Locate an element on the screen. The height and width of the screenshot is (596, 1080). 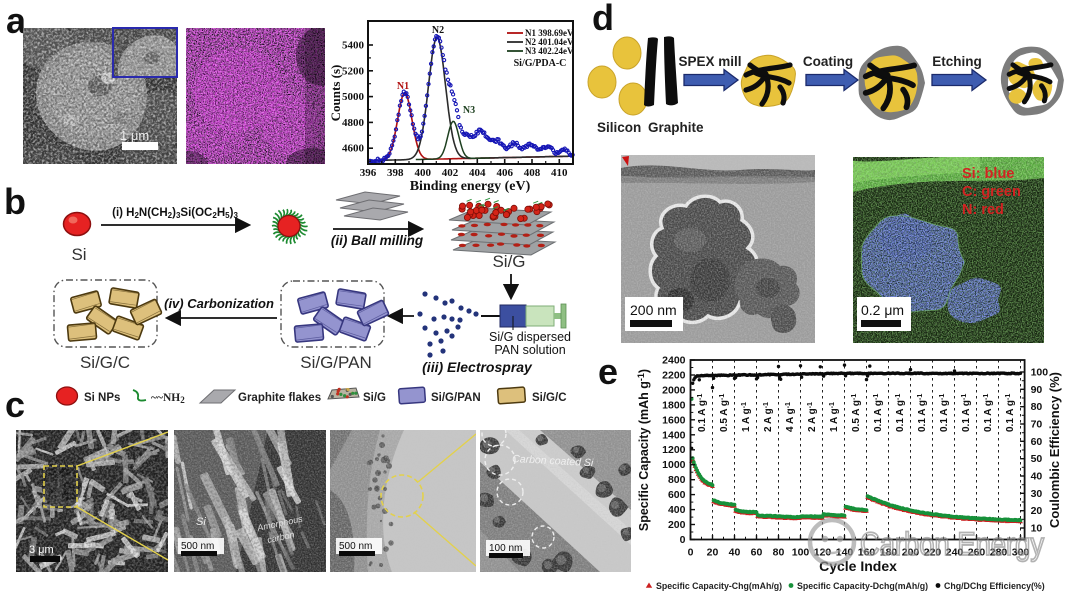
svg-text: 2200 is located at coordinates (674, 376).